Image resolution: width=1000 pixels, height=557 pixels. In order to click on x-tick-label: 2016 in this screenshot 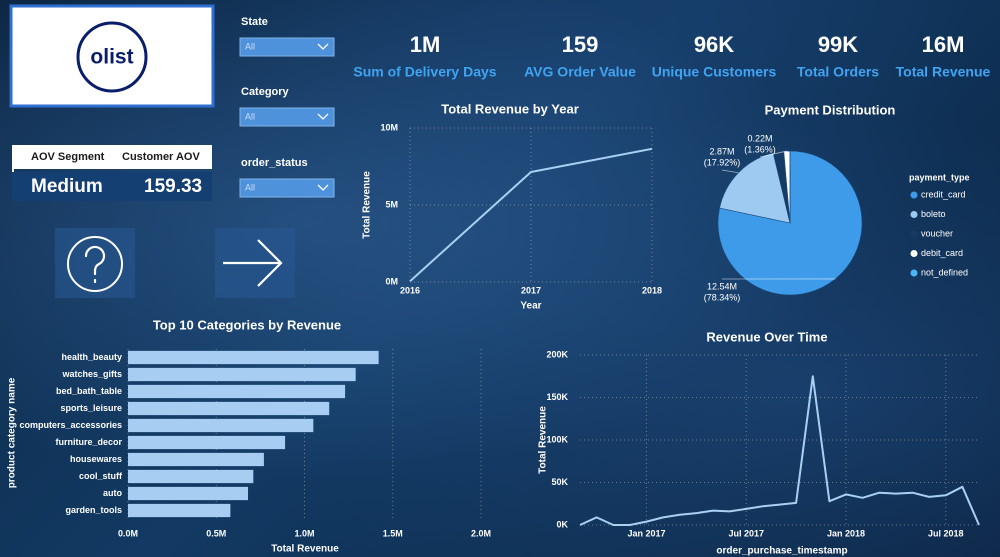, I will do `click(410, 290)`.